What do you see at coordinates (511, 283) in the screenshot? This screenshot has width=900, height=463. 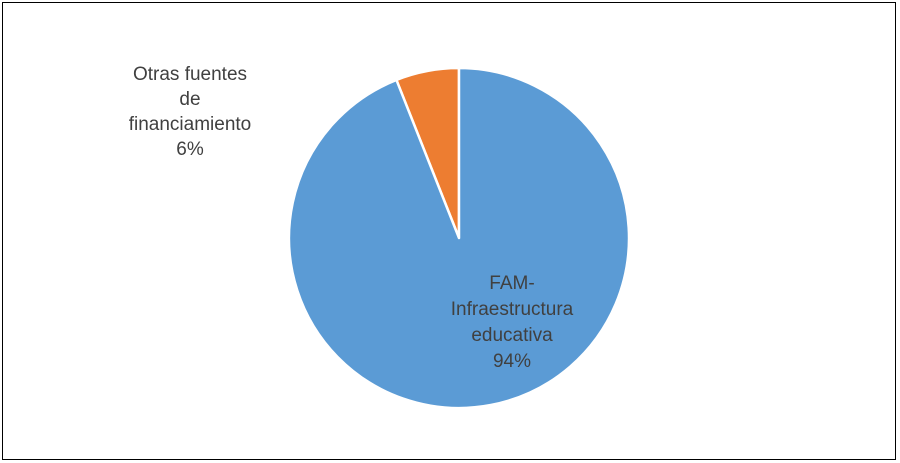 I see `slice-name-line: FAM-` at bounding box center [511, 283].